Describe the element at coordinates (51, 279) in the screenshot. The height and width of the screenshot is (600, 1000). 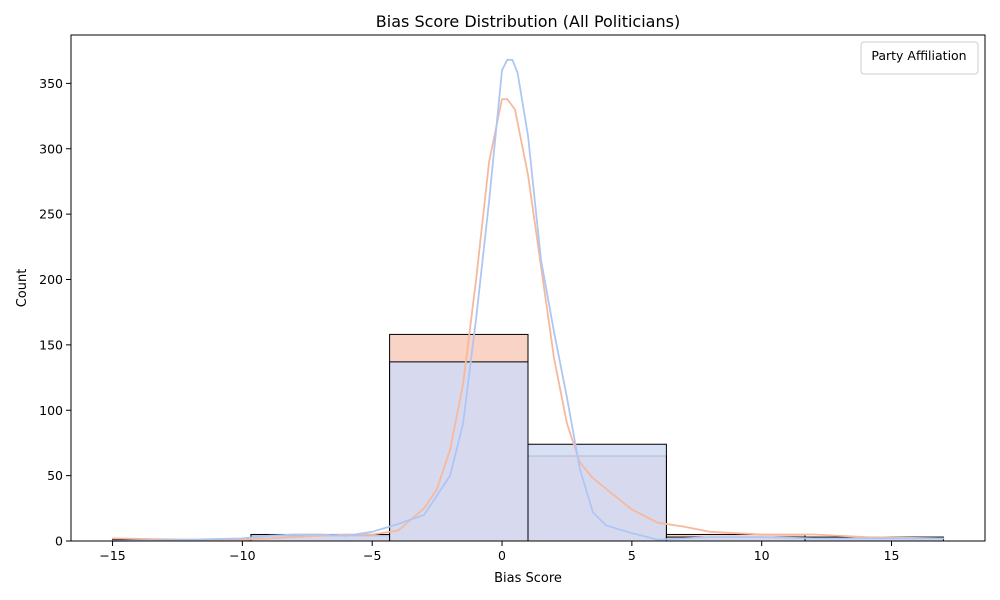
I see `y-tick-label: 200` at that location.